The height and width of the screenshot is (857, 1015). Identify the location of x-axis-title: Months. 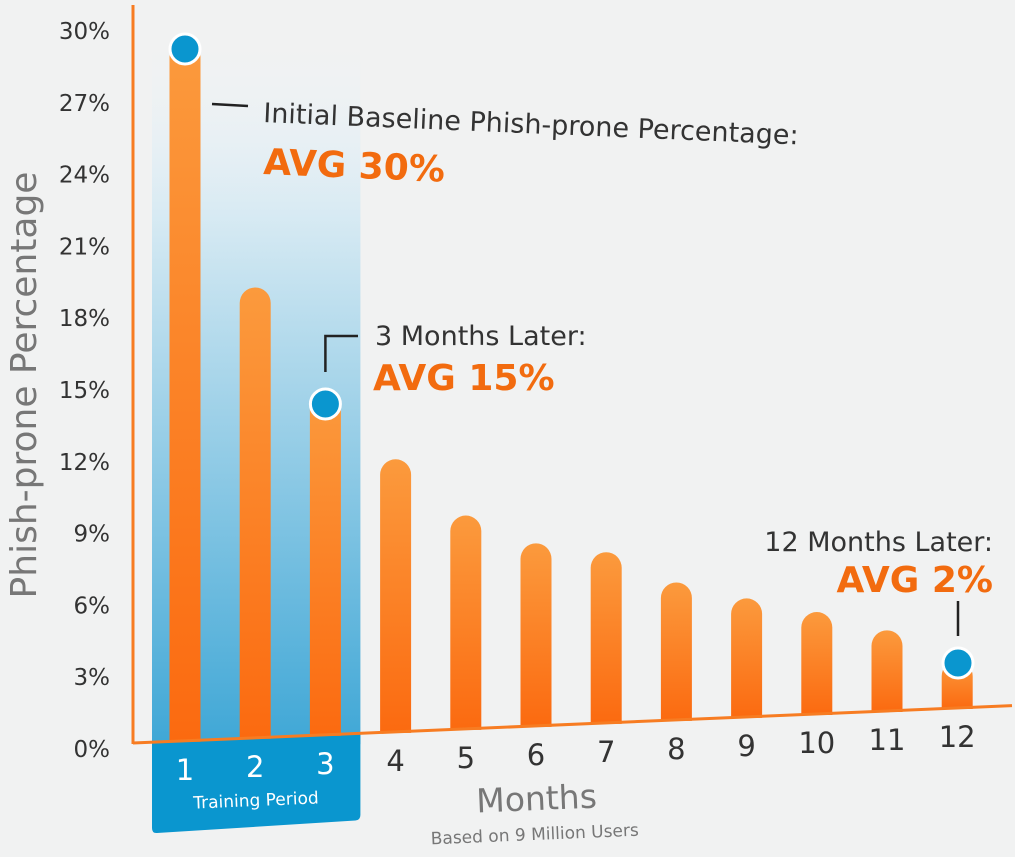
(536, 799).